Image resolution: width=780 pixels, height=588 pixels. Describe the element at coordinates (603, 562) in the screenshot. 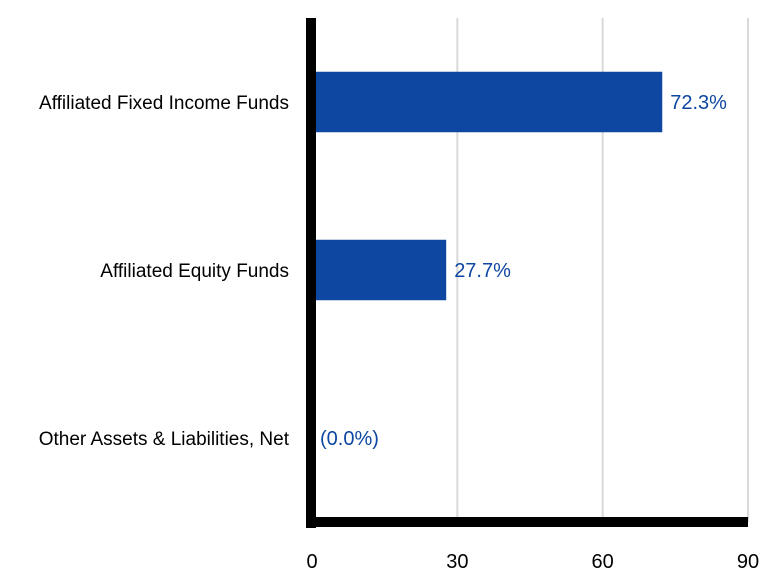

I see `x-tick-label: 60` at that location.